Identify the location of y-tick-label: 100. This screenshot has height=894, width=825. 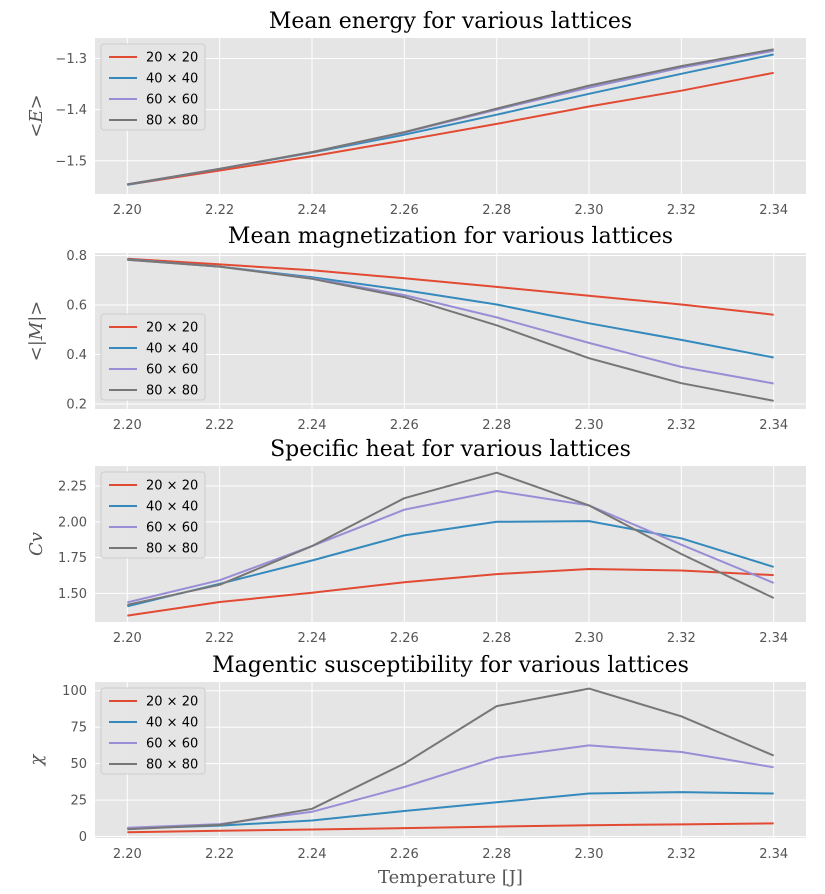
(74, 691).